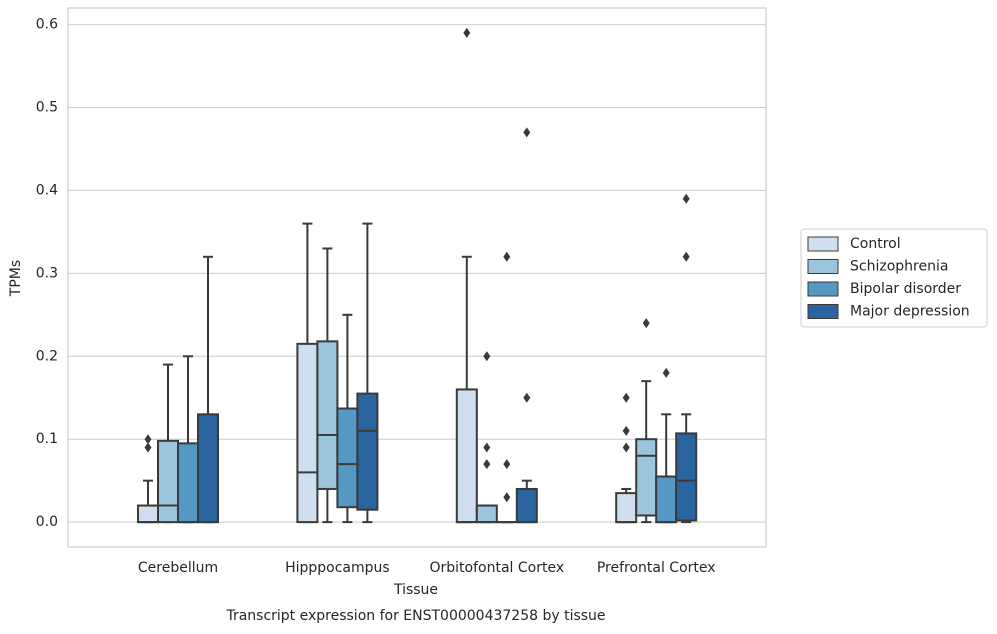 The image size is (997, 634). Describe the element at coordinates (47, 25) in the screenshot. I see `y-tick-label: 0.6` at that location.